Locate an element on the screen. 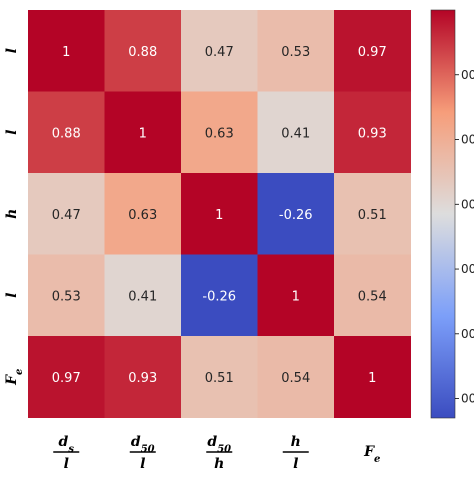 The image size is (474, 478). colorbar-gradient is located at coordinates (443, 214).